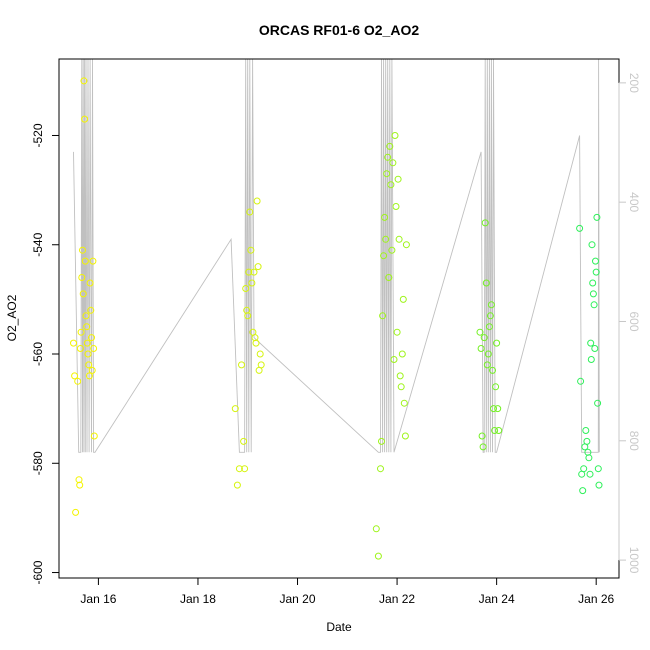  I want to click on y-tick-label: -520, so click(38, 135).